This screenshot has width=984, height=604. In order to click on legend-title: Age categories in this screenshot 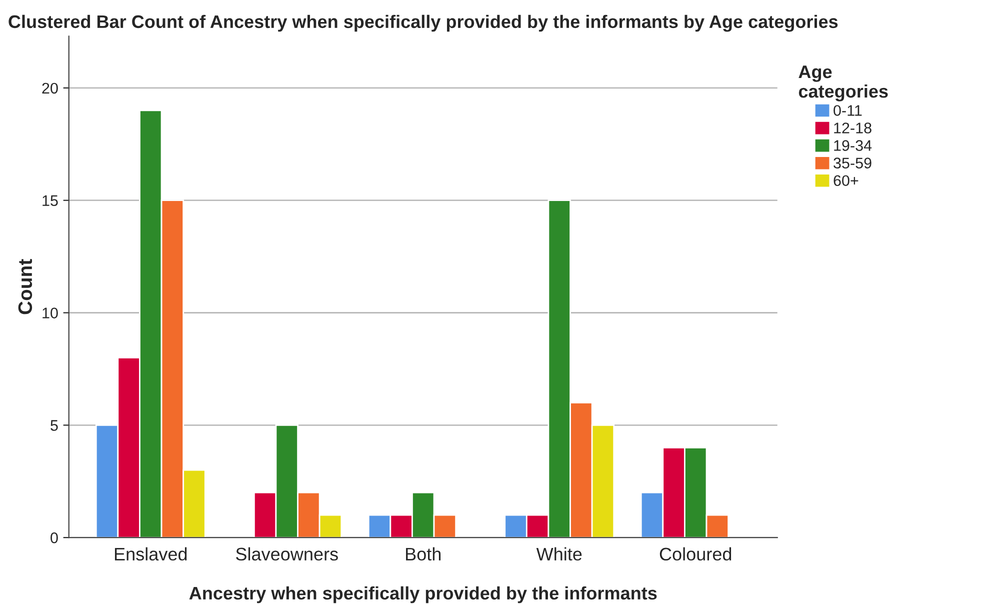, I will do `click(843, 84)`.